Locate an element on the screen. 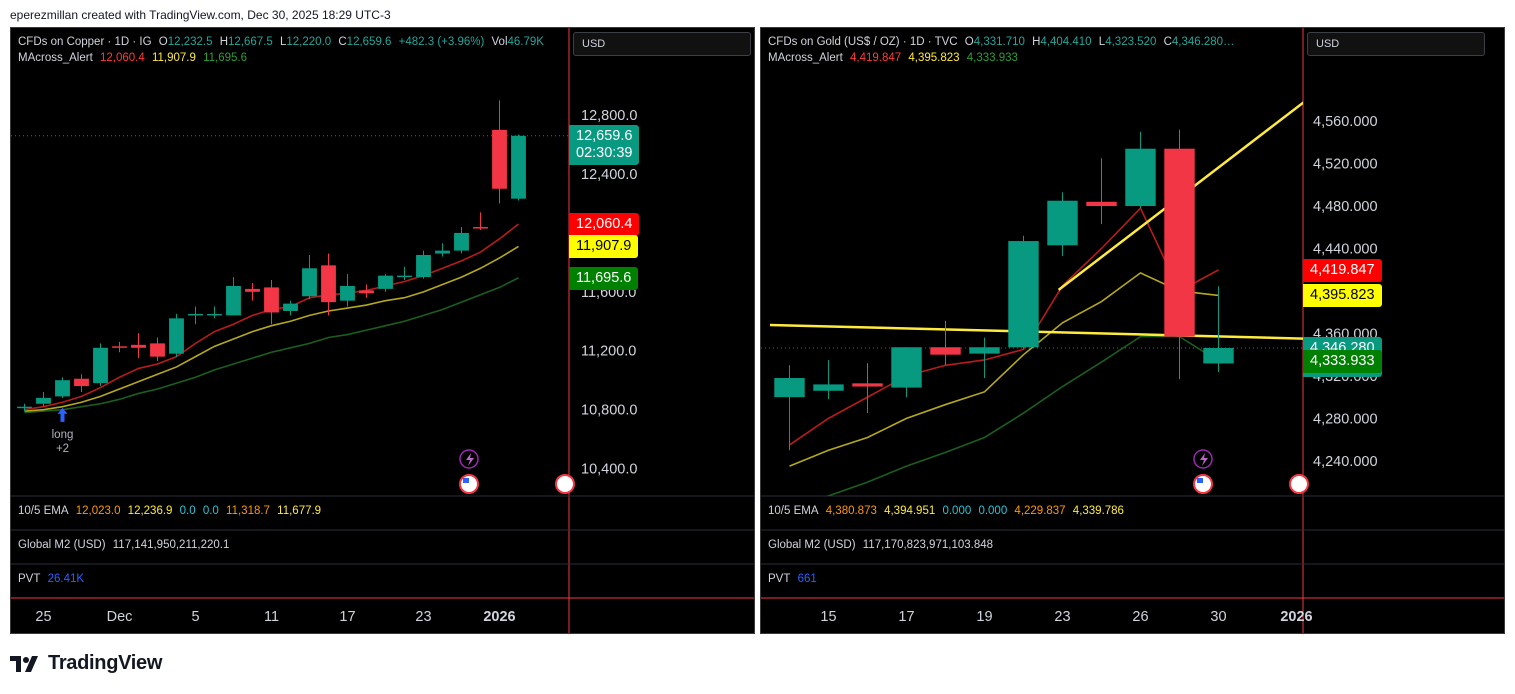 Image resolution: width=1515 pixels, height=694 pixels. ohlc-change: +482.3 (+3.96%) is located at coordinates (441, 42).